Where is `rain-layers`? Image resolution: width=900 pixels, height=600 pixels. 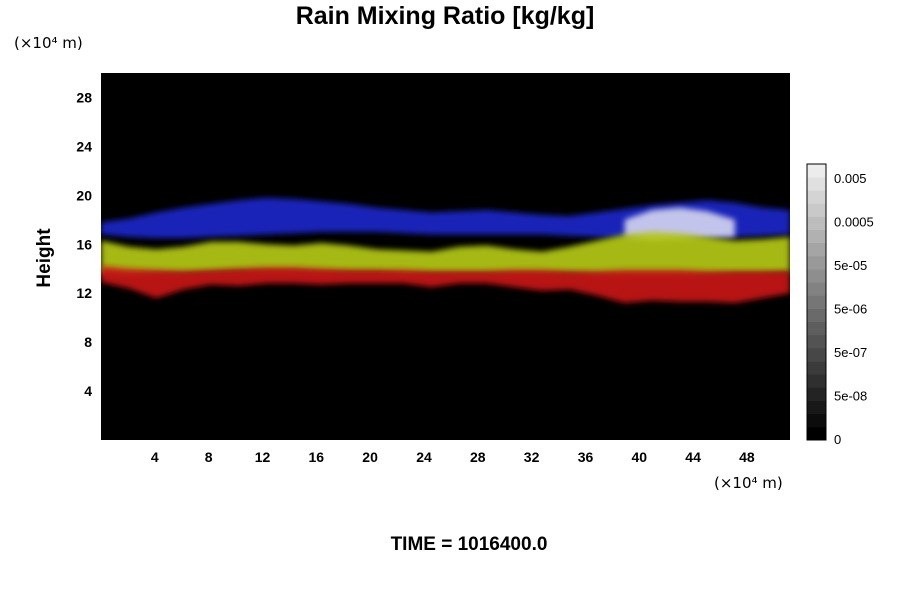
rain-layers is located at coordinates (445, 250).